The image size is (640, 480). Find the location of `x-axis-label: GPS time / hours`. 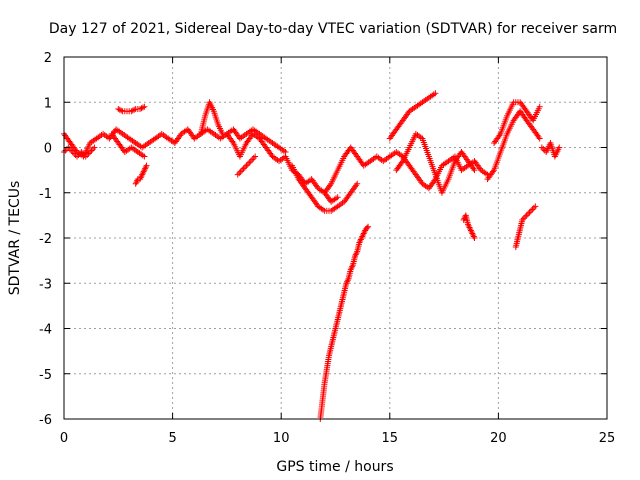

x-axis-label: GPS time / hours is located at coordinates (334, 467).